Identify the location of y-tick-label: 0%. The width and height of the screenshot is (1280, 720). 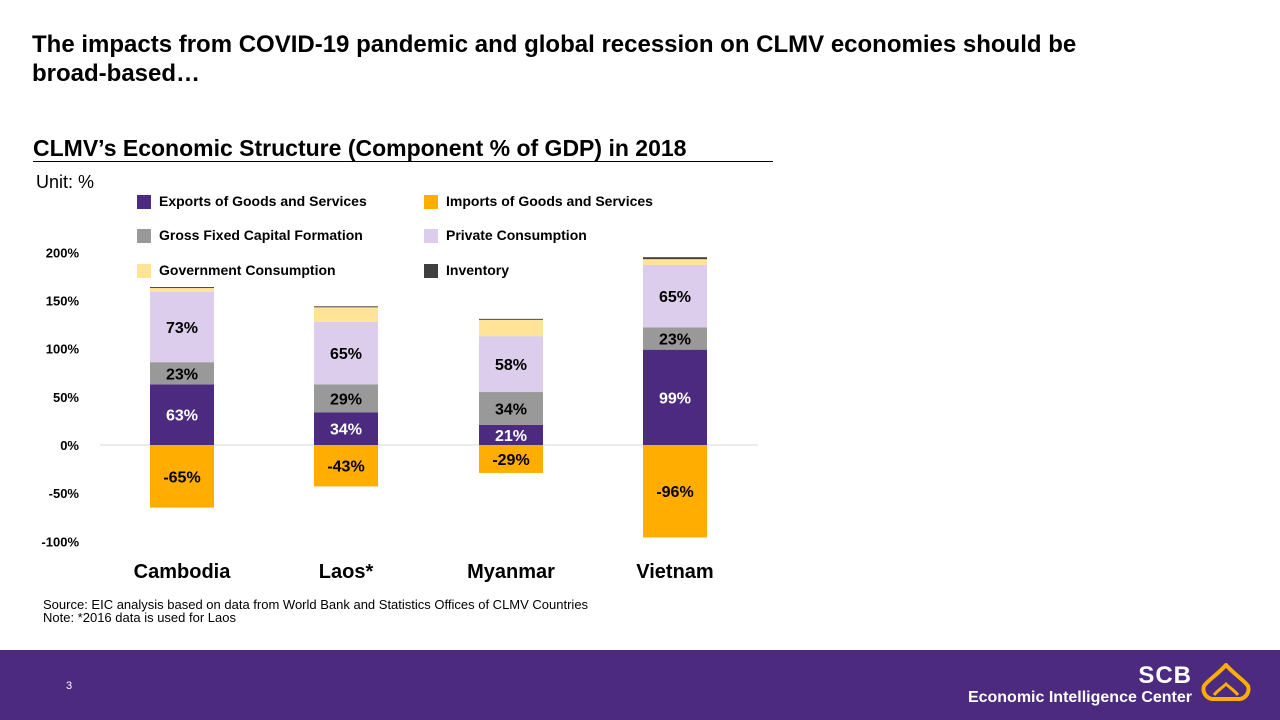
(69, 445).